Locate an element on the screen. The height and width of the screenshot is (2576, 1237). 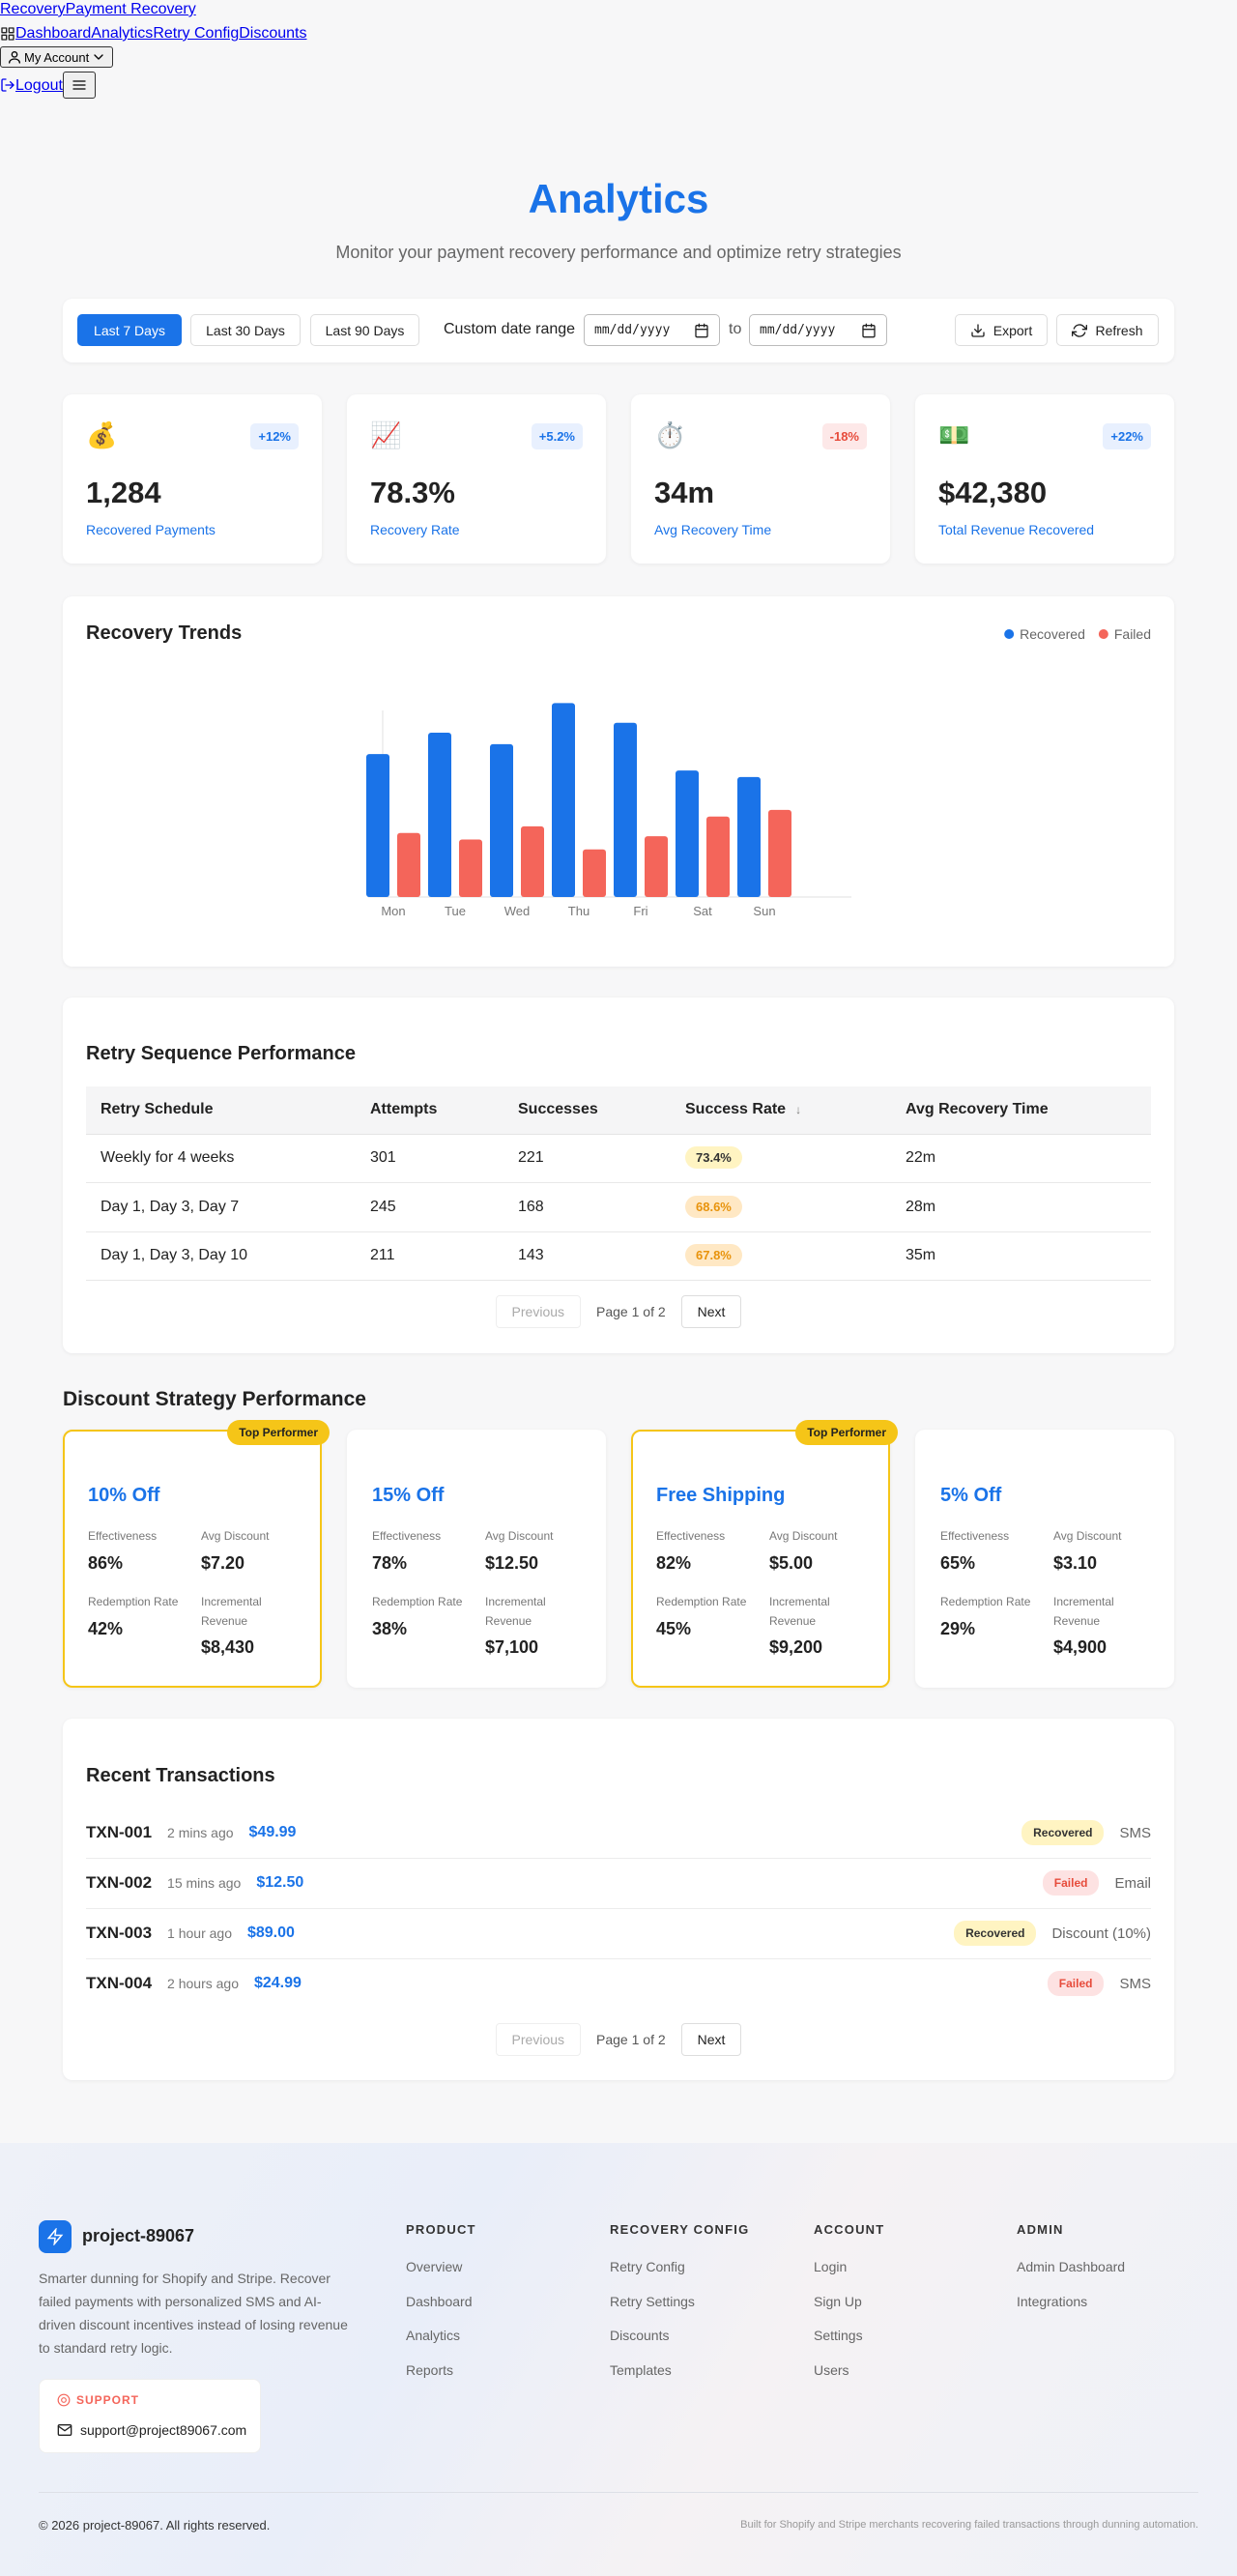
footer-column-title: RECOVERY CONFIG is located at coordinates (680, 2229).